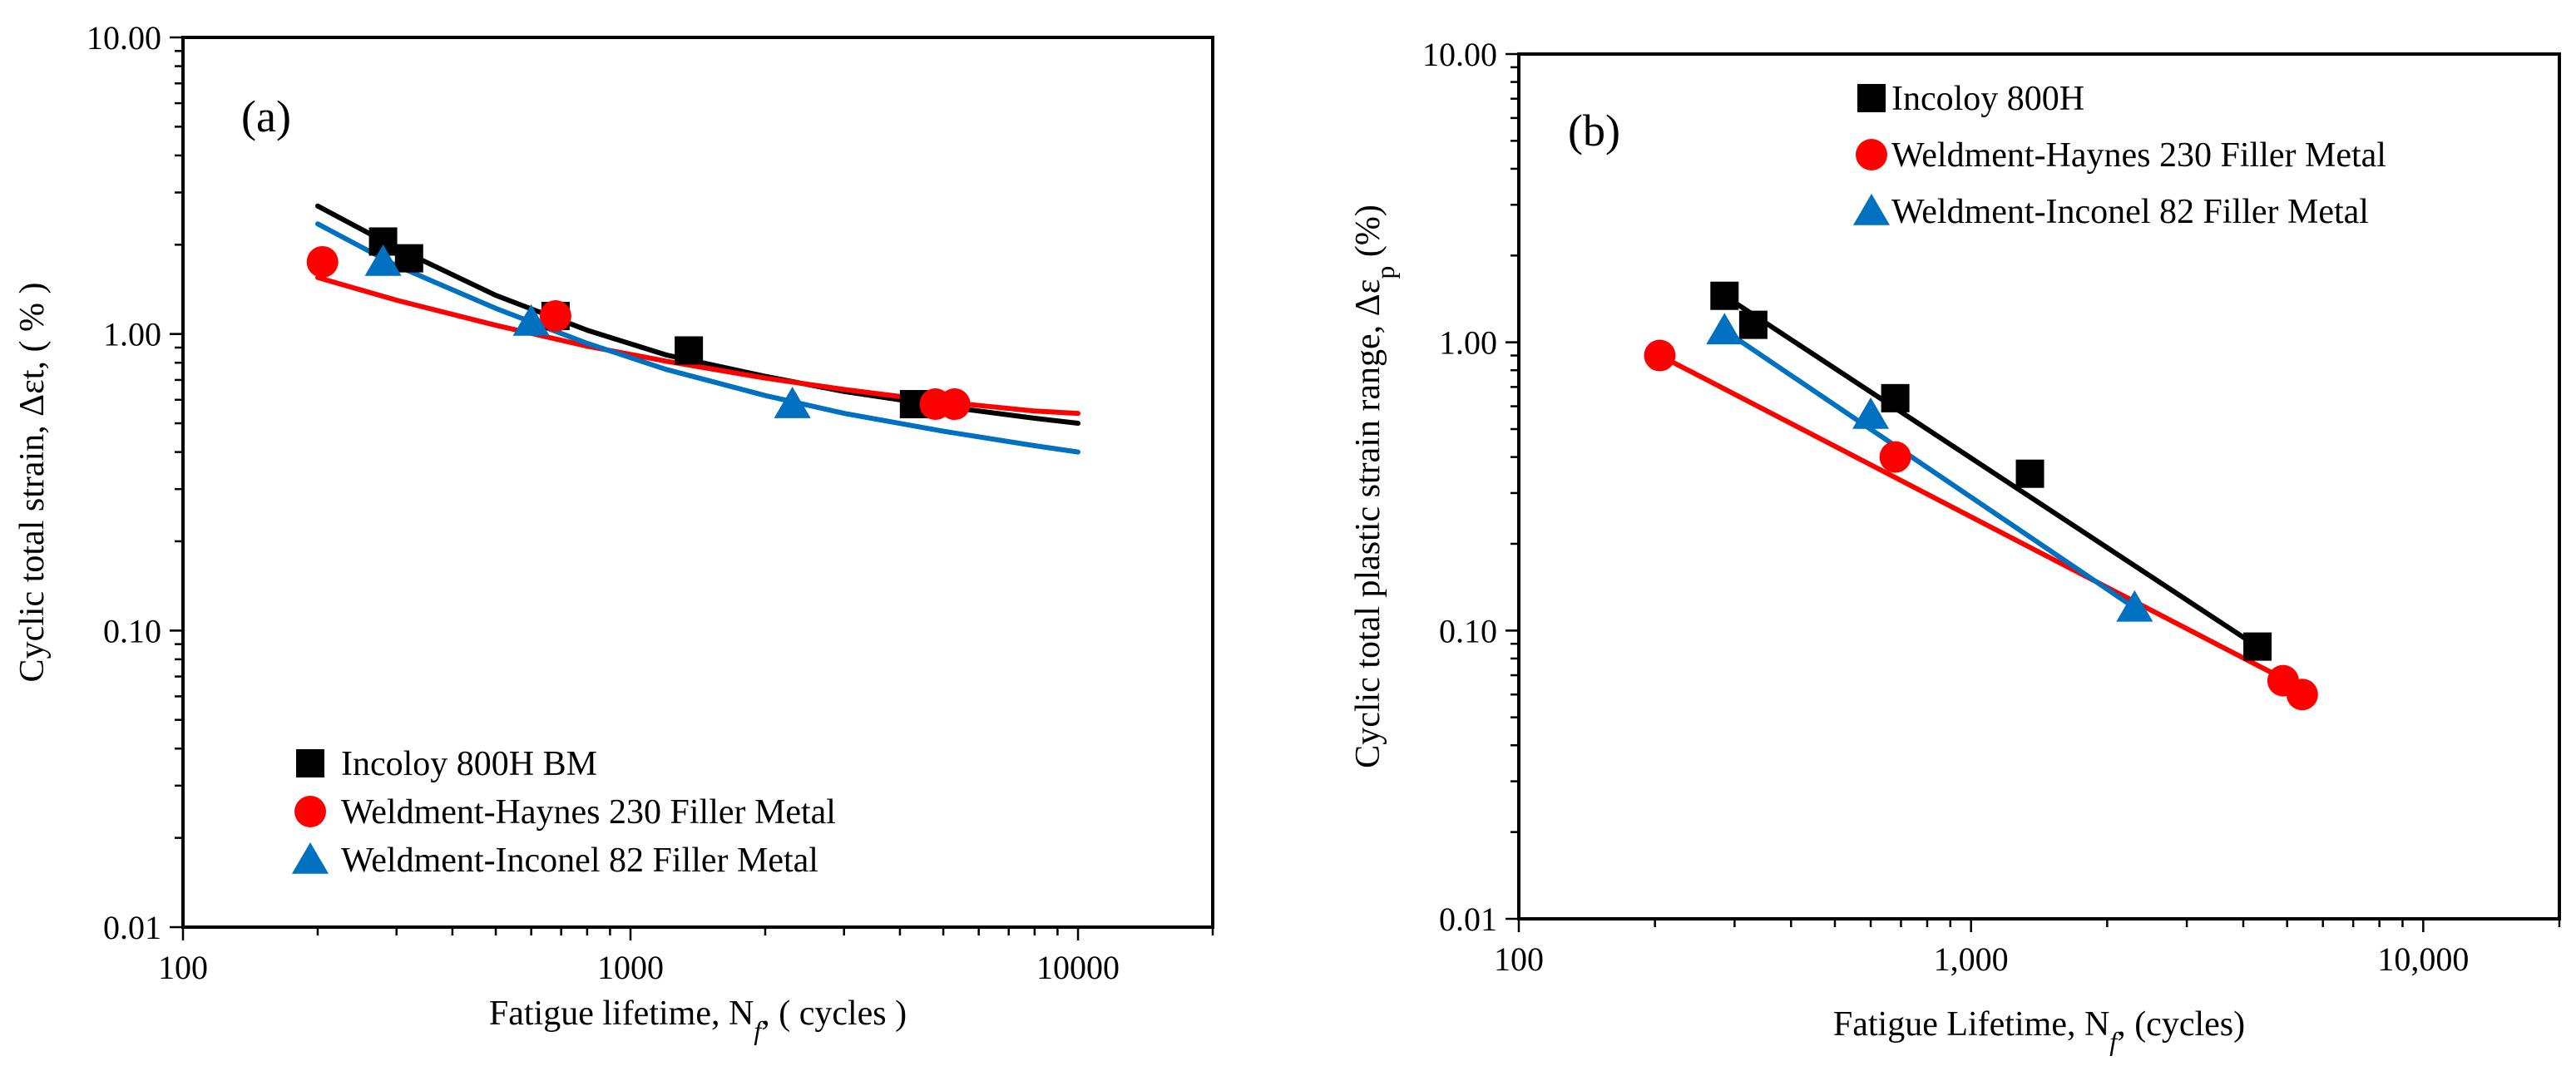 The image size is (2576, 1071). Describe the element at coordinates (32, 483) in the screenshot. I see `y-axis-label: Cyclic total strain, Δεt, ( % )` at that location.